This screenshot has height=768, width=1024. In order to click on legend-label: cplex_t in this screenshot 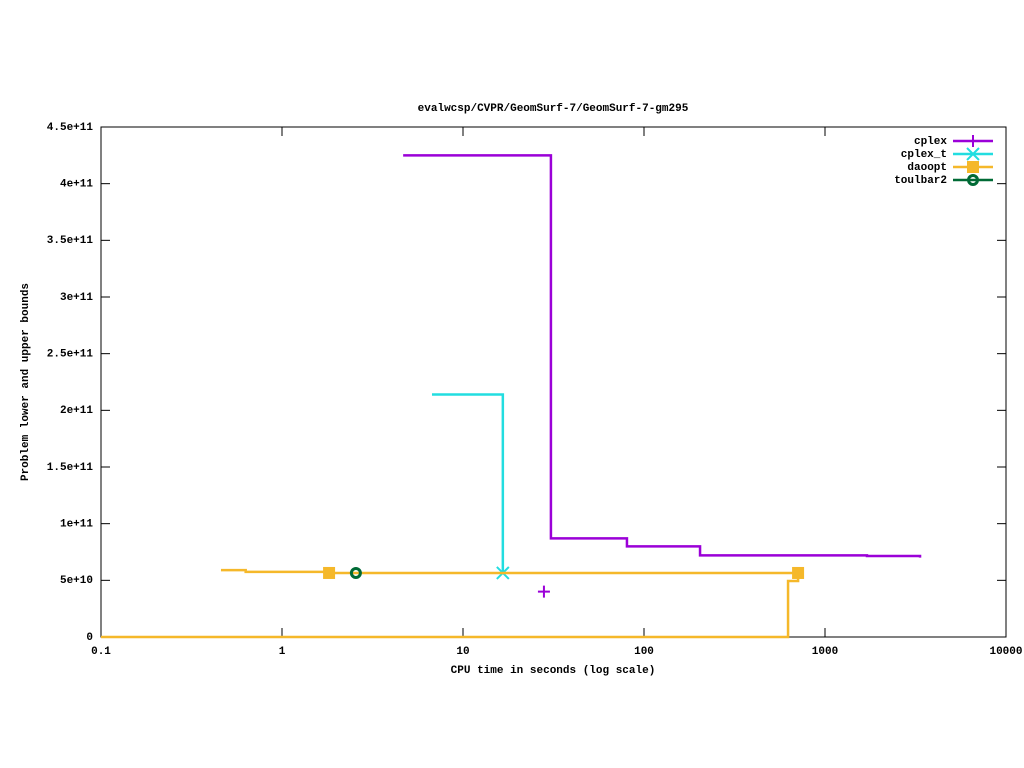, I will do `click(924, 155)`.